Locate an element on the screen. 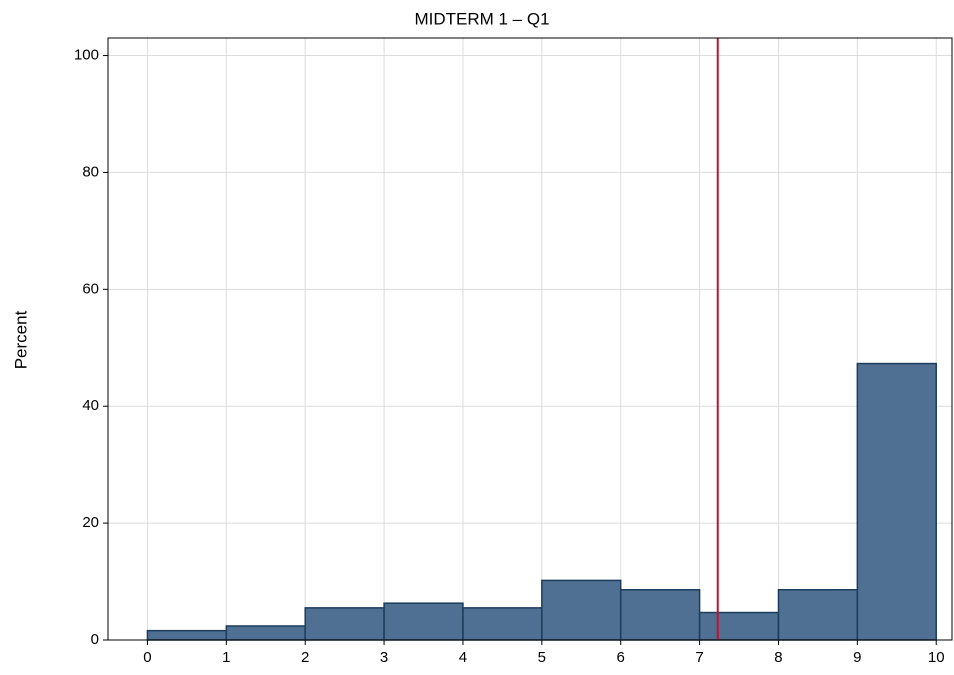  x-tick-label: 2 is located at coordinates (305, 657).